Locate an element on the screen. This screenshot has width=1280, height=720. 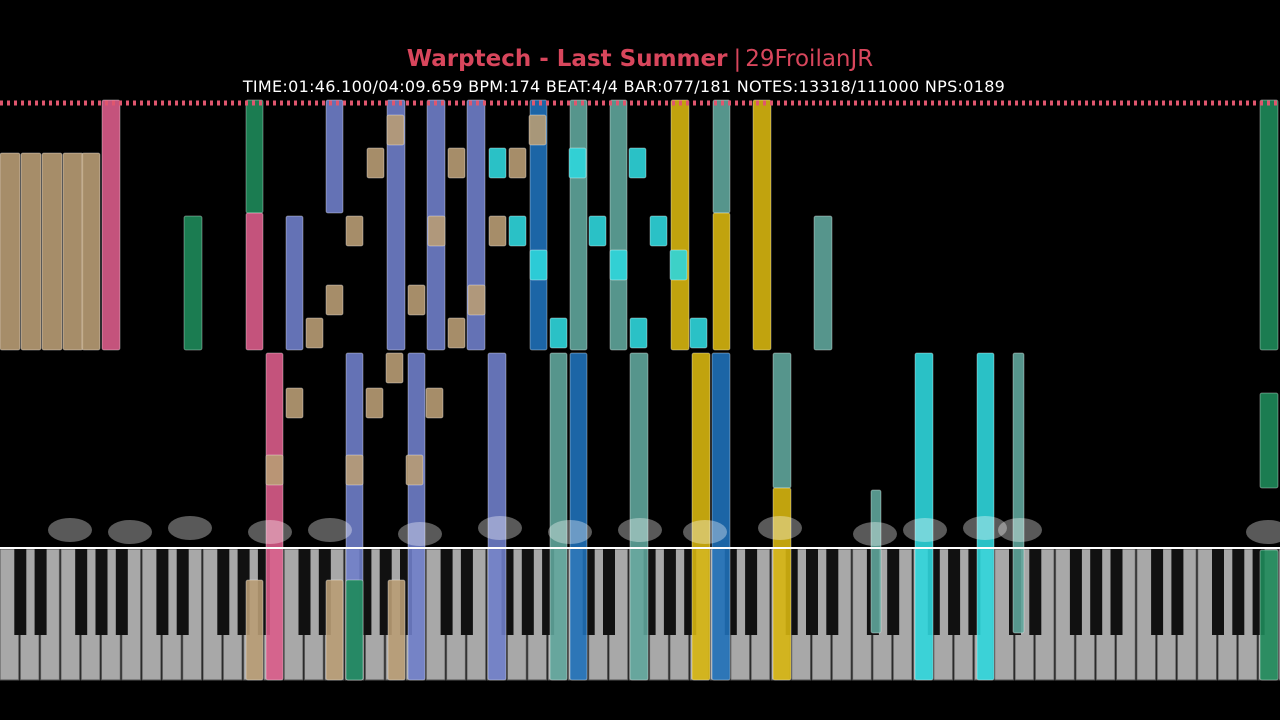
song-title: Warptech - Last Summer | 29FroilanJR is located at coordinates (640, 59).